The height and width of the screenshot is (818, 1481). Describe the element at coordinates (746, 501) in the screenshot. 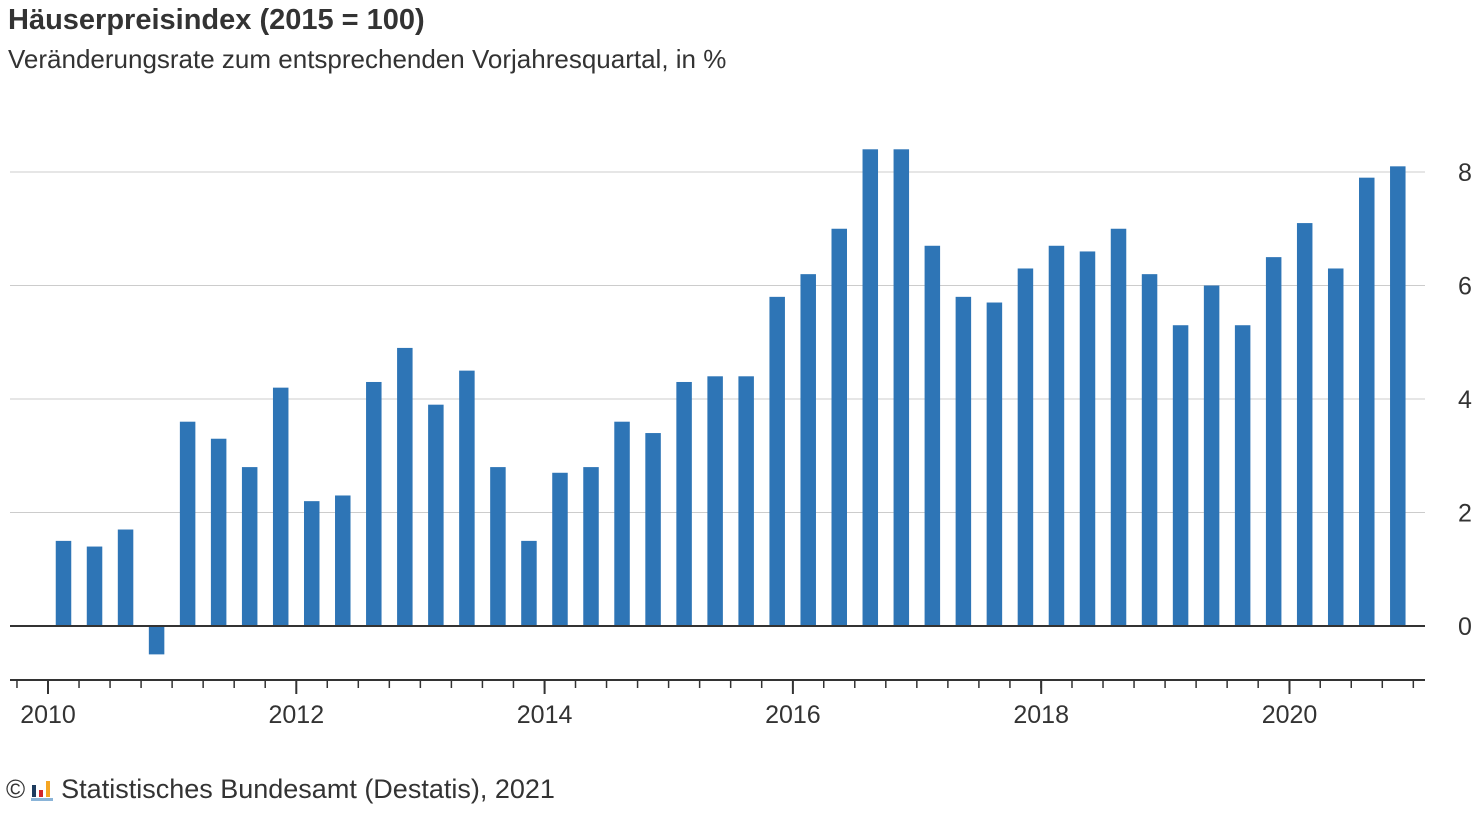

I see `bar-2015-q3` at that location.